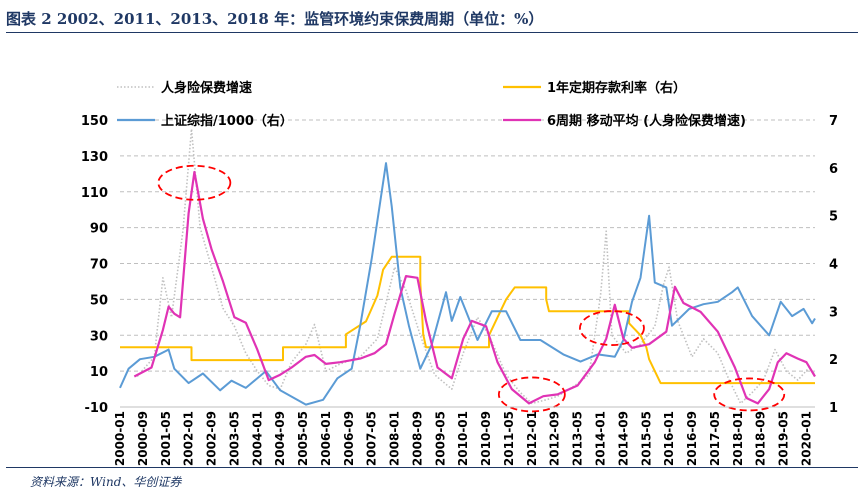  I want to click on x-tick-label: 2016-01, so click(669, 438).